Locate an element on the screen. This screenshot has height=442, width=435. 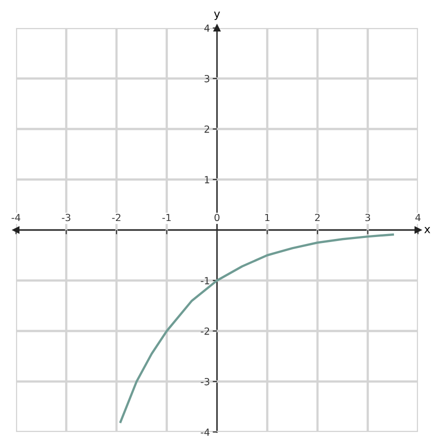
y-tick-label: -1 is located at coordinates (205, 280).